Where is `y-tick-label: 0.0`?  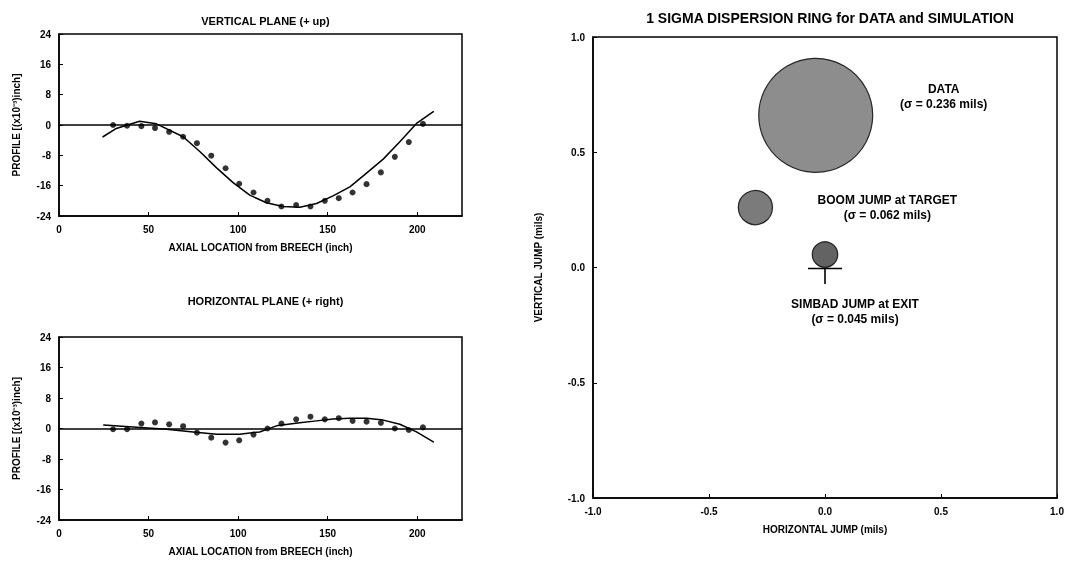
y-tick-label: 0.0 is located at coordinates (578, 267).